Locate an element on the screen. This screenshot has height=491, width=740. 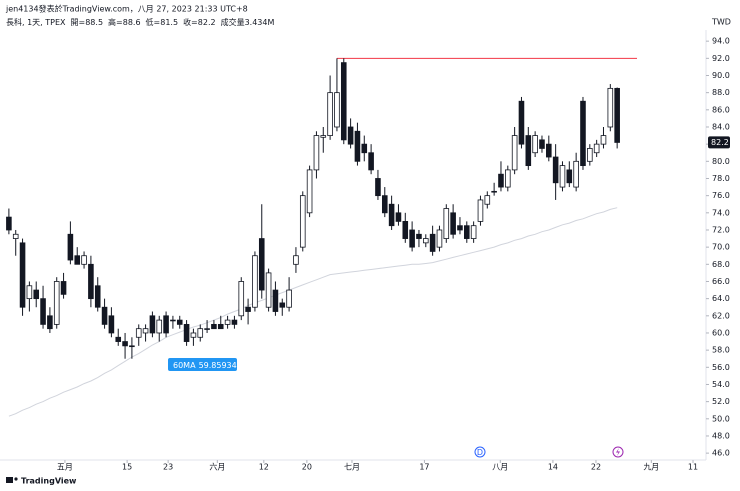
symbol: 長科, 1天, TPEX is located at coordinates (36, 22).